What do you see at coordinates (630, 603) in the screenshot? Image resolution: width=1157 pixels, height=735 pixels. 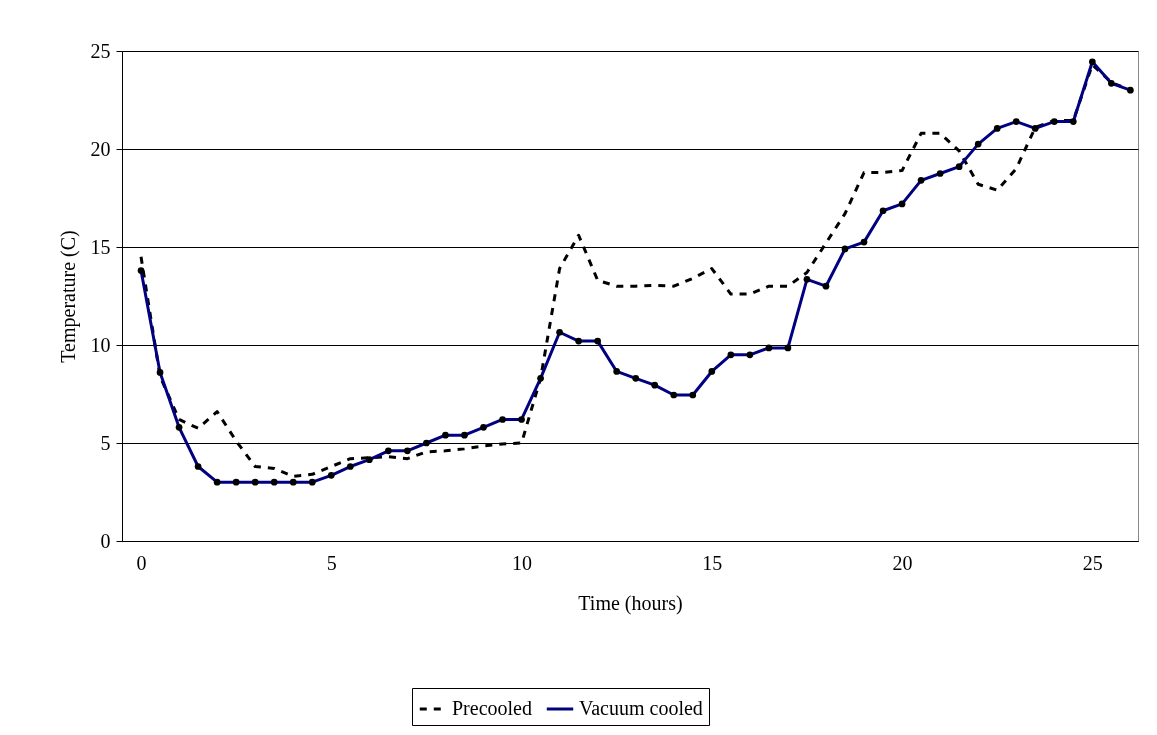 I see `x-axis-title: Time (hours)` at bounding box center [630, 603].